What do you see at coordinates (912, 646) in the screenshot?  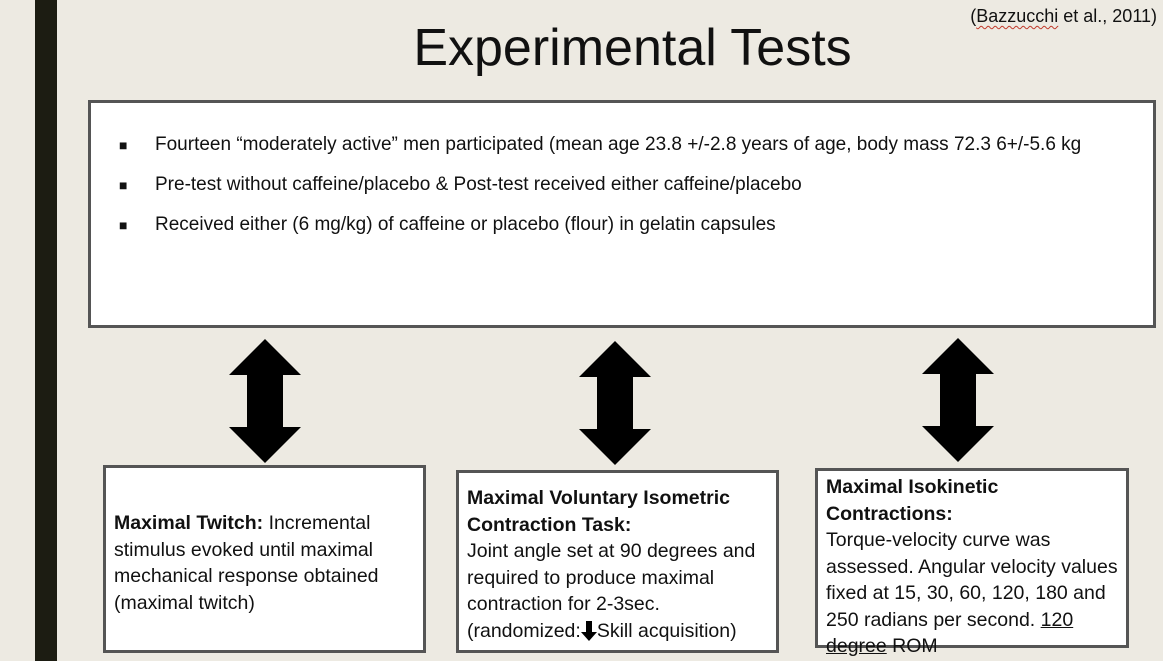 I see `isokinetic-after-link: ROM` at bounding box center [912, 646].